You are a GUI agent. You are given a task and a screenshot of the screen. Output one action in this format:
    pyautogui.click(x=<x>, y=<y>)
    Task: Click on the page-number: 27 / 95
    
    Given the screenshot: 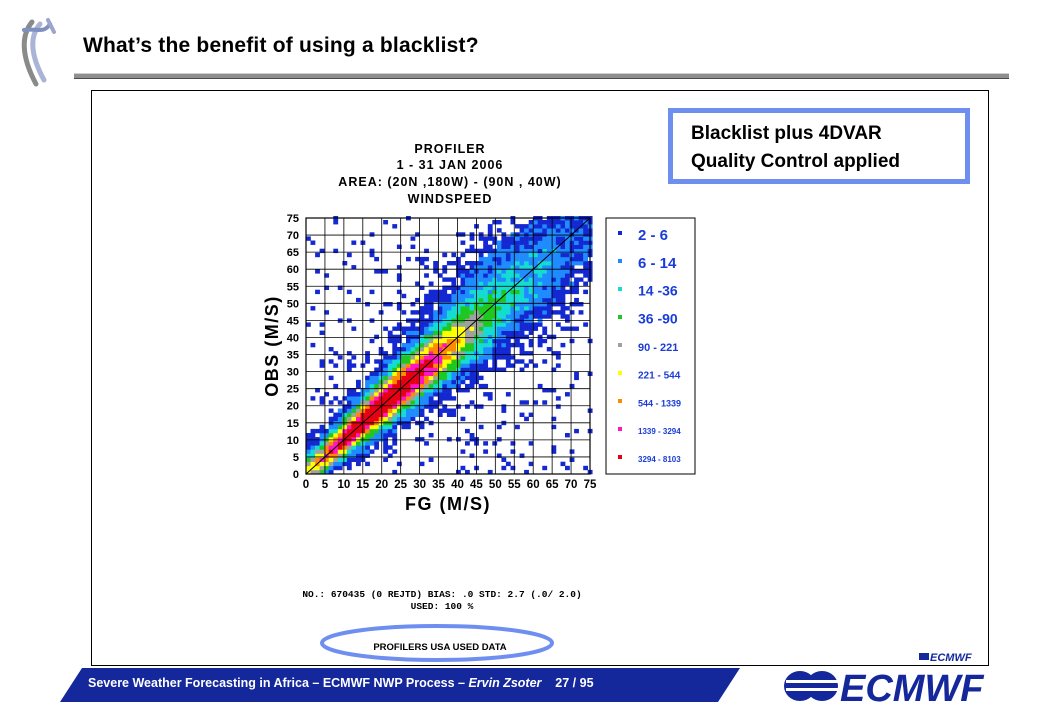 What is the action you would take?
    pyautogui.click(x=574, y=683)
    